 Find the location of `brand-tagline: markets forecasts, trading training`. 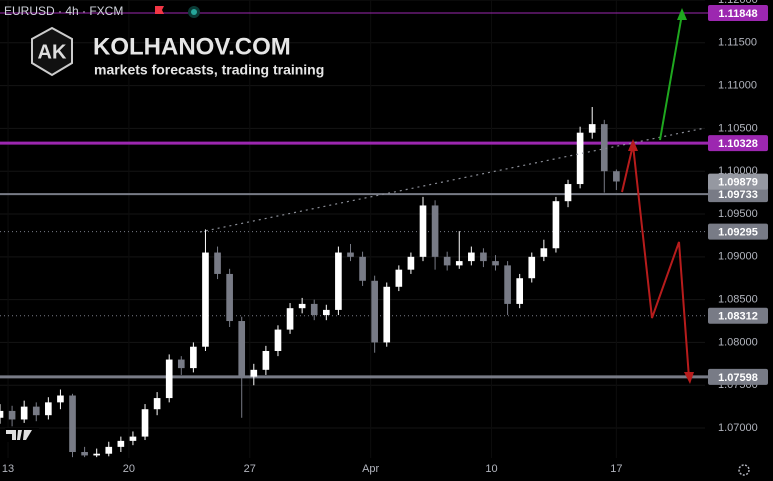

brand-tagline: markets forecasts, trading training is located at coordinates (209, 70).